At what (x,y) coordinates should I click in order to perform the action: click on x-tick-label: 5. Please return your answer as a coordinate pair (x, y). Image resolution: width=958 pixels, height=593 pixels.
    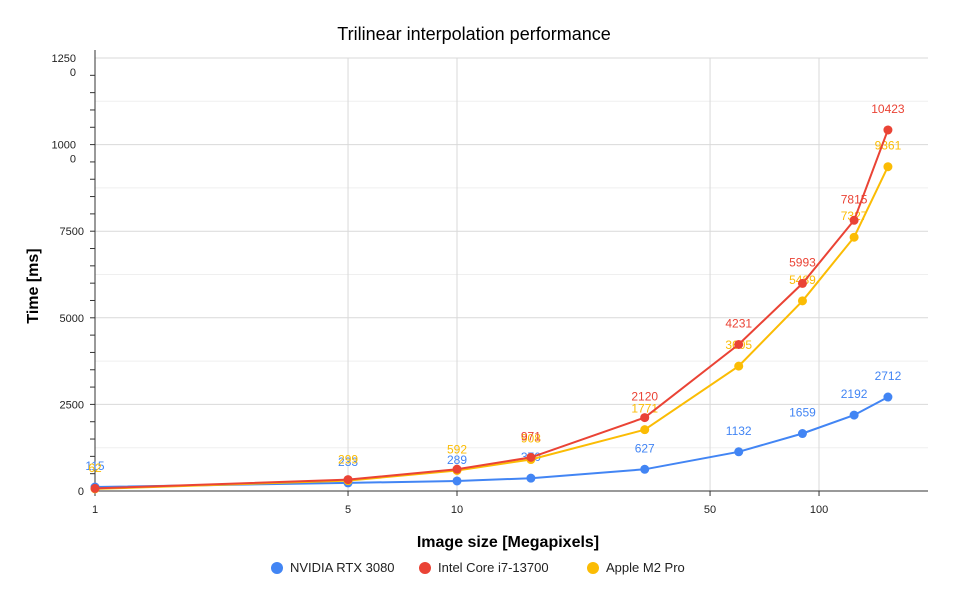
    Looking at the image, I should click on (348, 510).